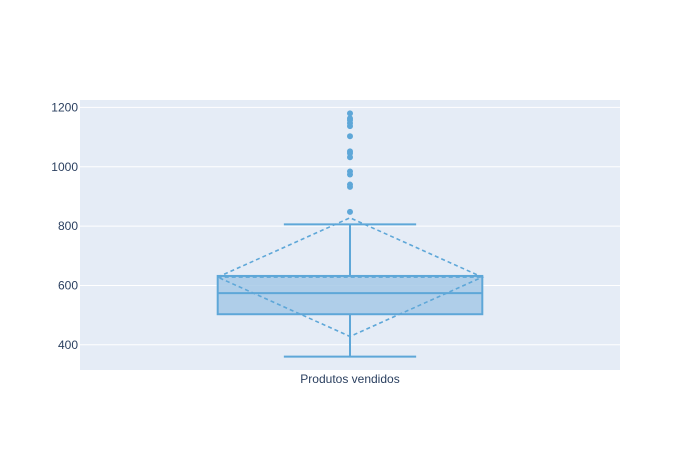  I want to click on y-axis-ticks: 400 600 800 1000 1200, so click(64, 225).